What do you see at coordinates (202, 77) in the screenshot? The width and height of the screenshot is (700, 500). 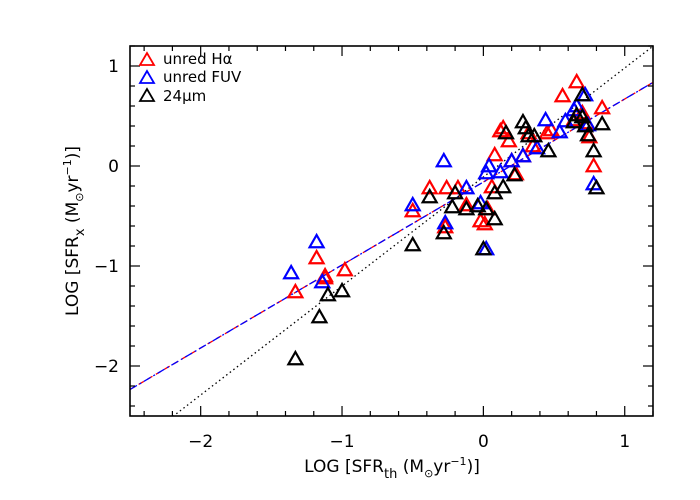 I see `legend-label-fuv: unred FUV` at bounding box center [202, 77].